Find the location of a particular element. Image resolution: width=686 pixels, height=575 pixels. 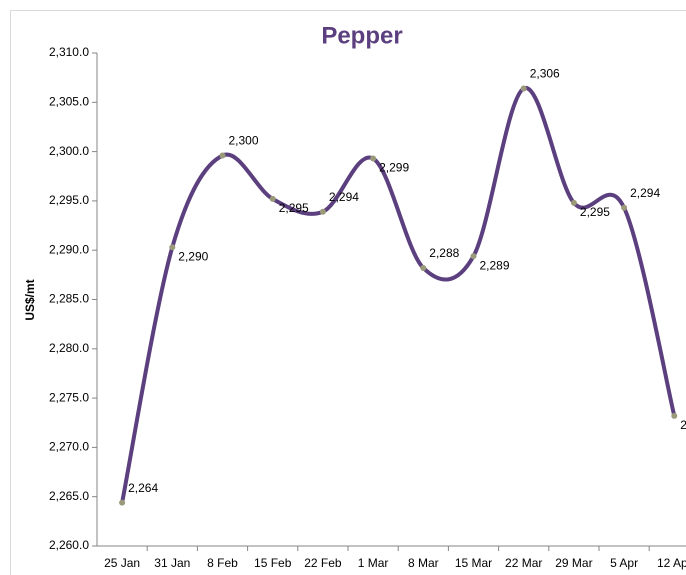

x-tick-label: 5 Apr is located at coordinates (624, 563).